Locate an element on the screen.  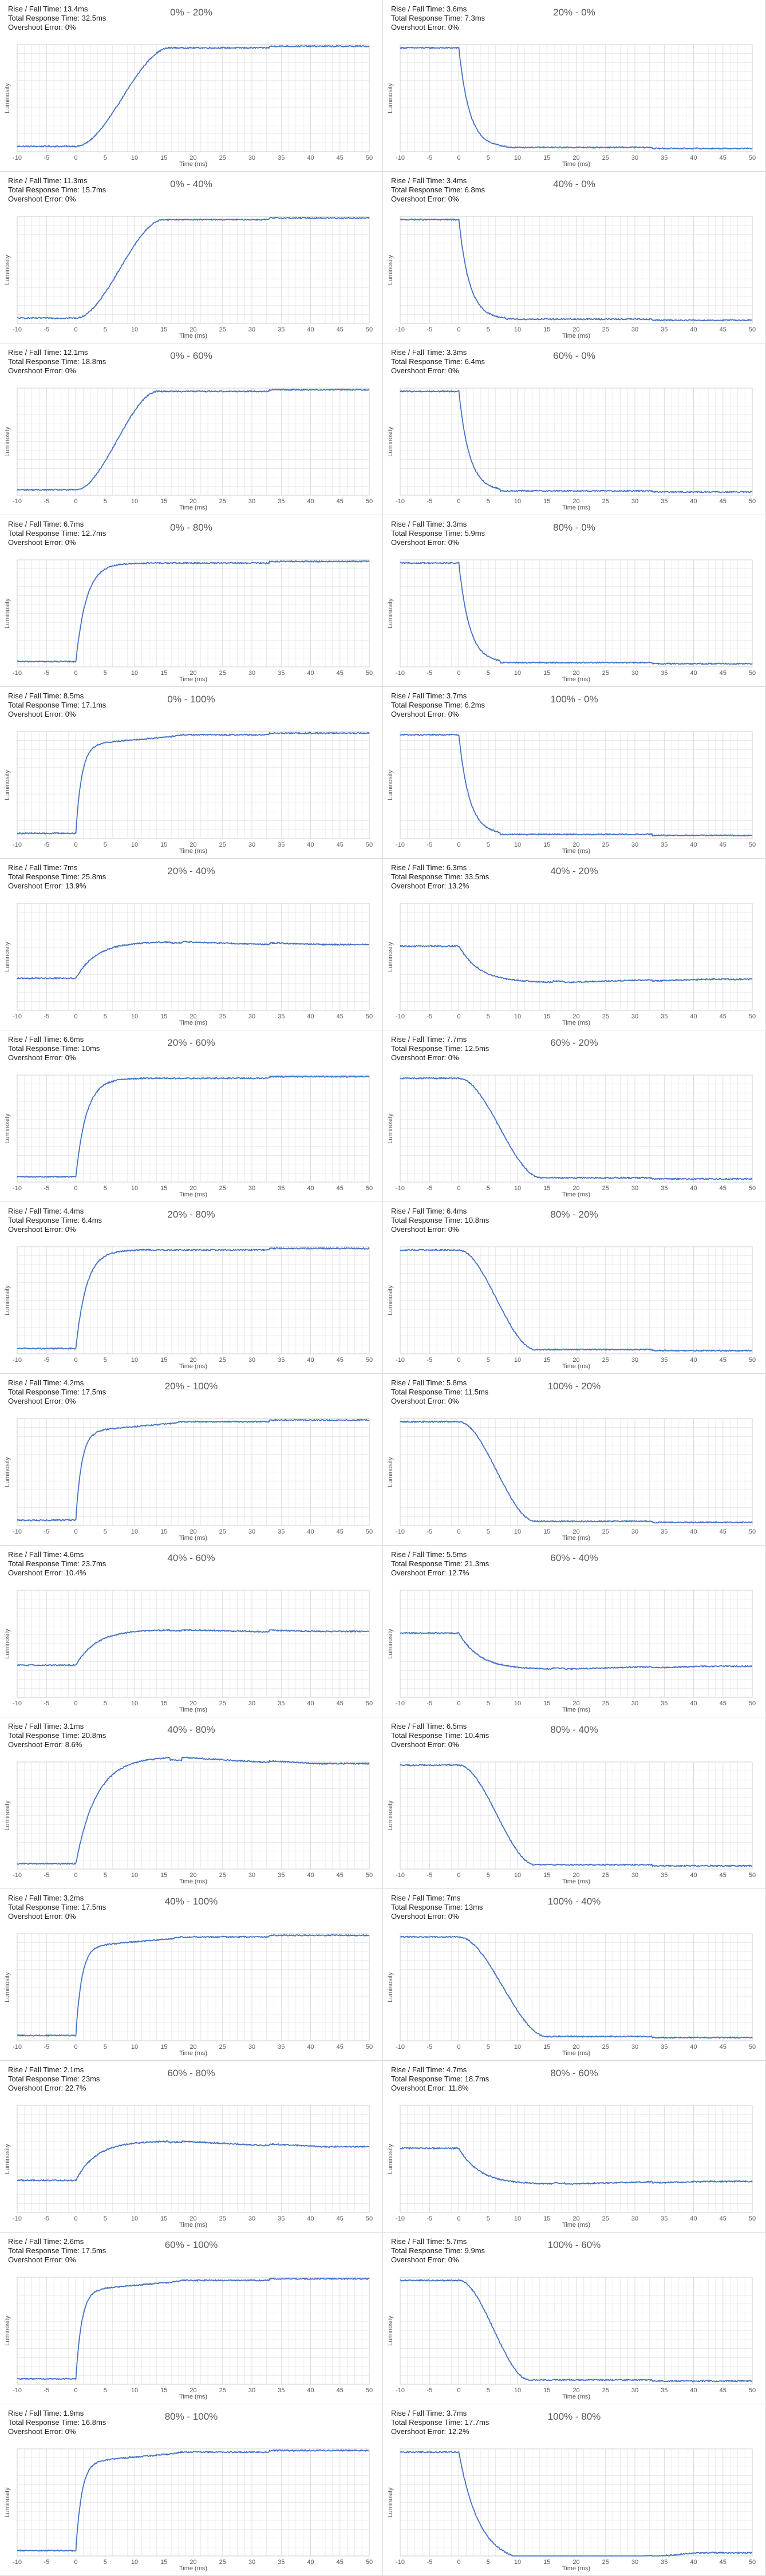
total-response-time: Total Response Time: 13ms is located at coordinates (437, 1907).